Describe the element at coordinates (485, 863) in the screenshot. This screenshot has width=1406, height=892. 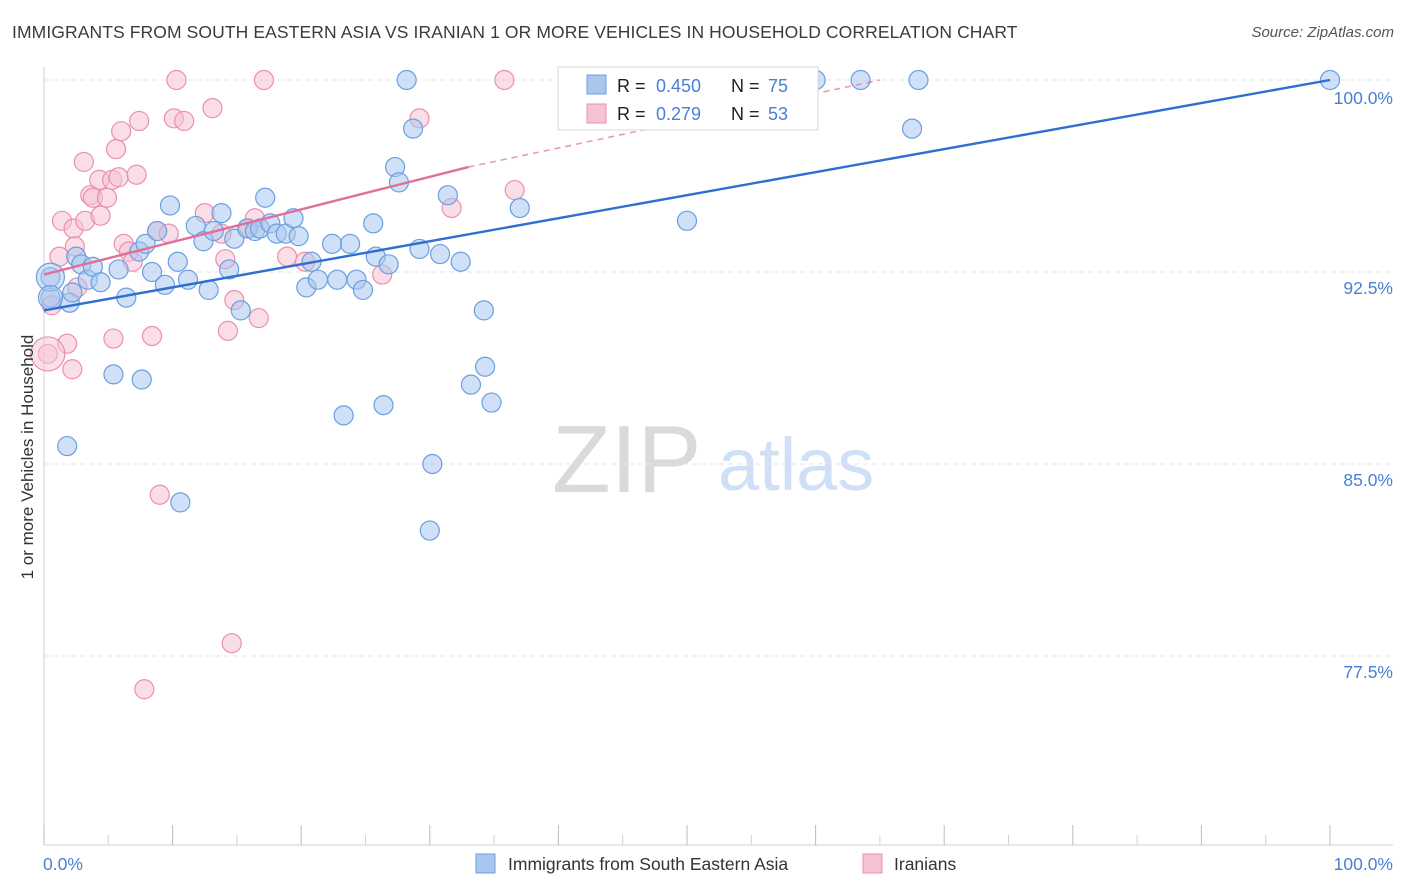
I see `legend-swatch-sea` at that location.